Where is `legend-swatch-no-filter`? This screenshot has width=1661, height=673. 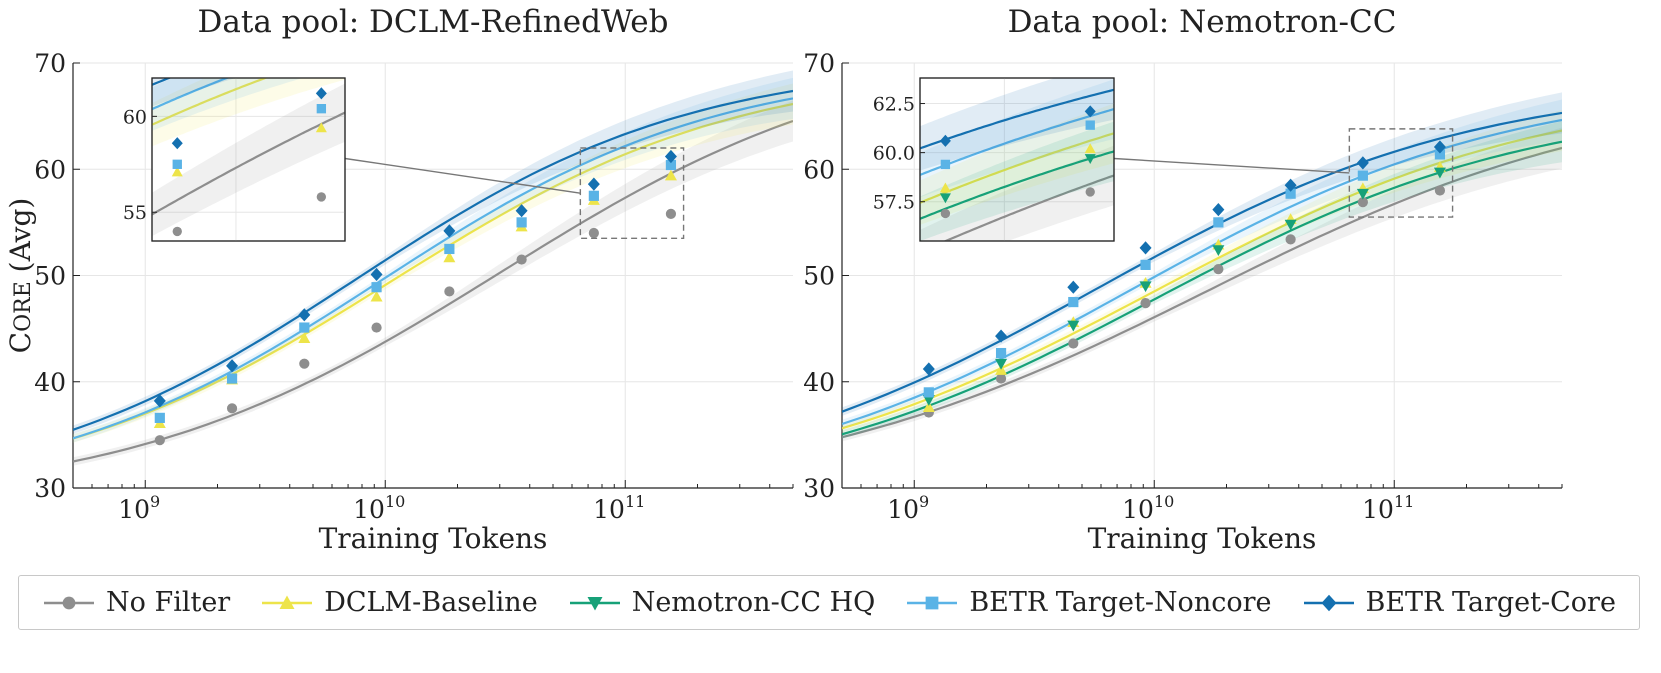
legend-swatch-no-filter is located at coordinates (69, 602).